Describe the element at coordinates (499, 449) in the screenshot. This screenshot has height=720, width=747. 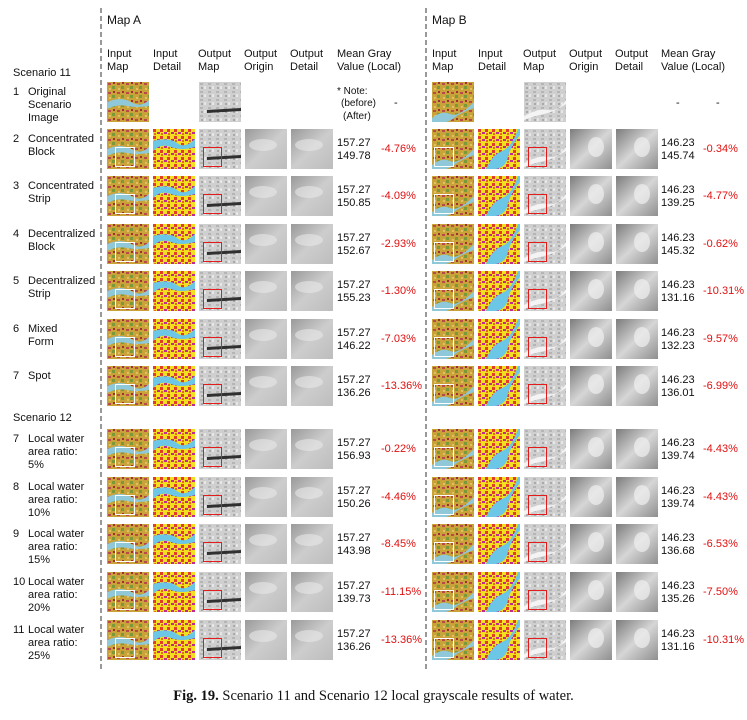
I see `map-b-row-7-input-detail-thumbnail` at that location.